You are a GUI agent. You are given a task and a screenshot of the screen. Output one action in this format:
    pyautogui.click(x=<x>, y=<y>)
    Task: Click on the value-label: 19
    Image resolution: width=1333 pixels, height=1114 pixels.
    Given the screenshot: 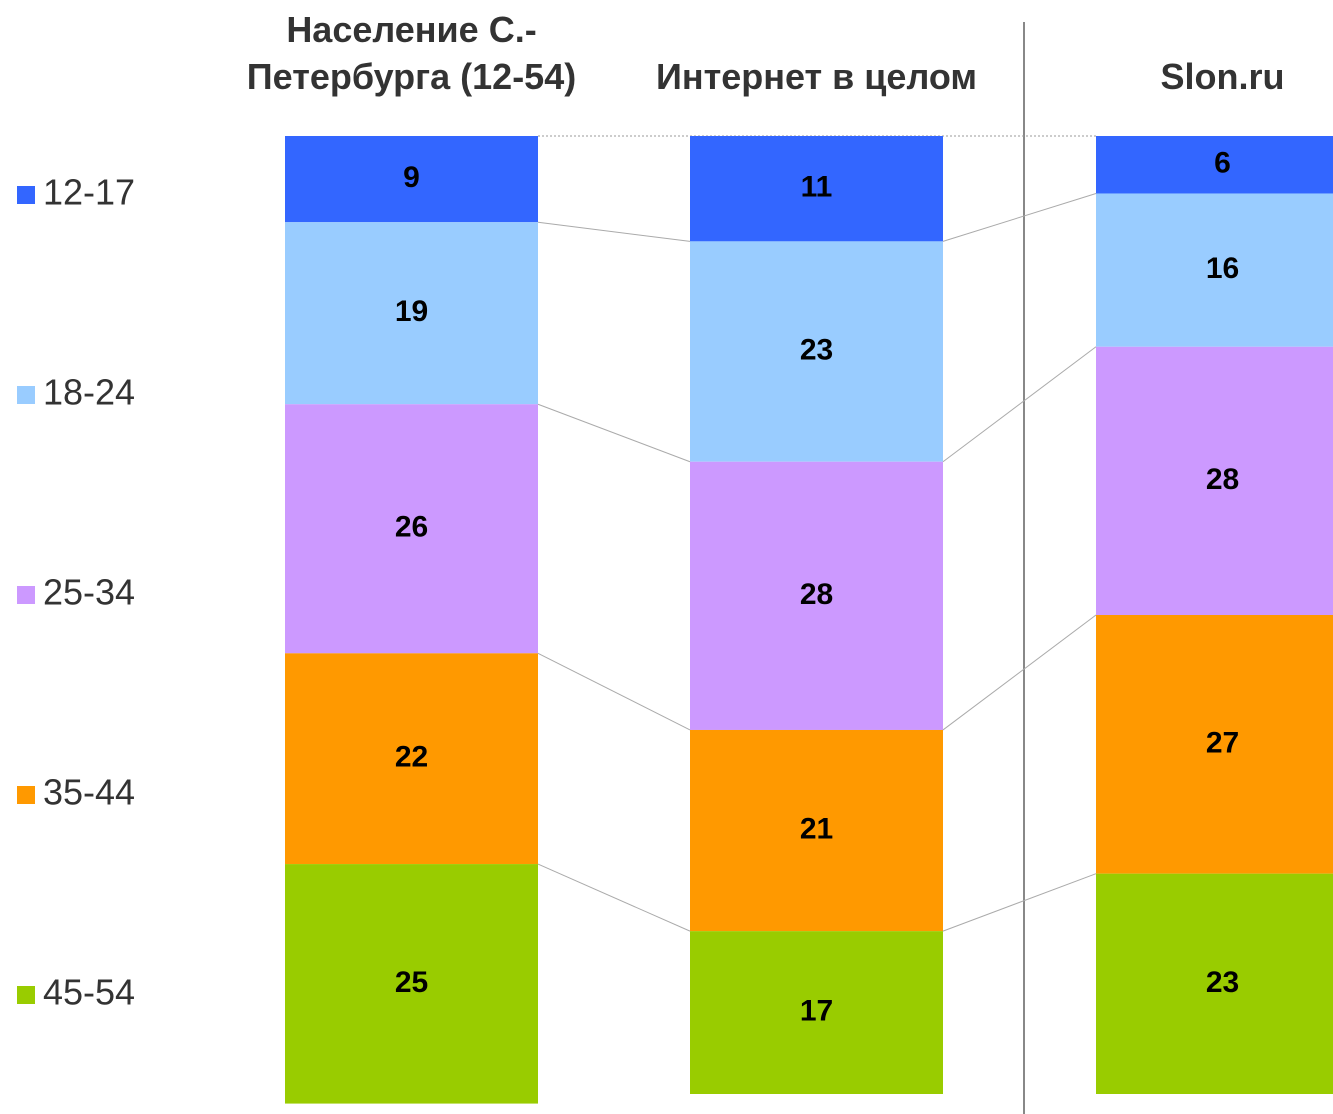 What is the action you would take?
    pyautogui.click(x=411, y=311)
    